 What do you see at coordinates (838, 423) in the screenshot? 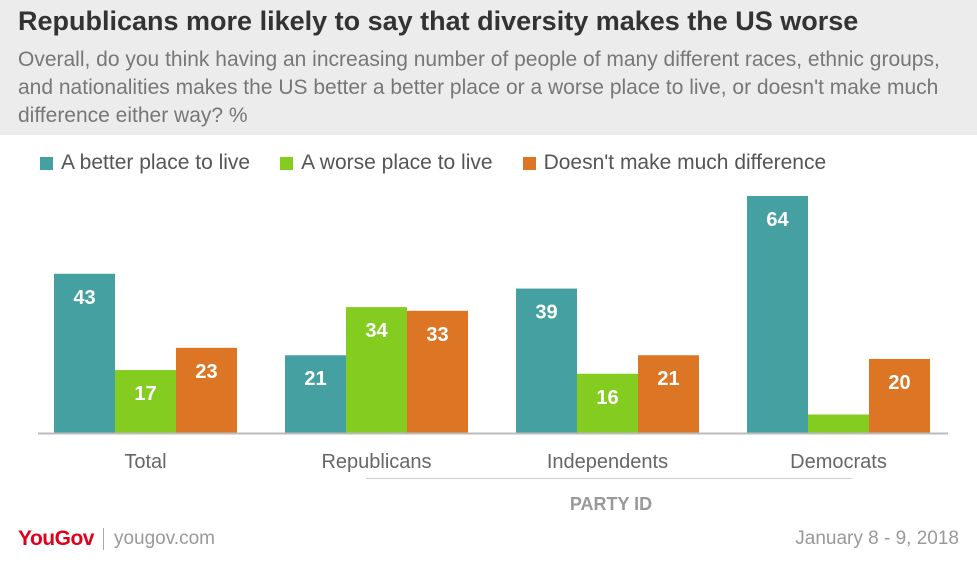
I see `bar-democrats-a-worse-place-to-live` at bounding box center [838, 423].